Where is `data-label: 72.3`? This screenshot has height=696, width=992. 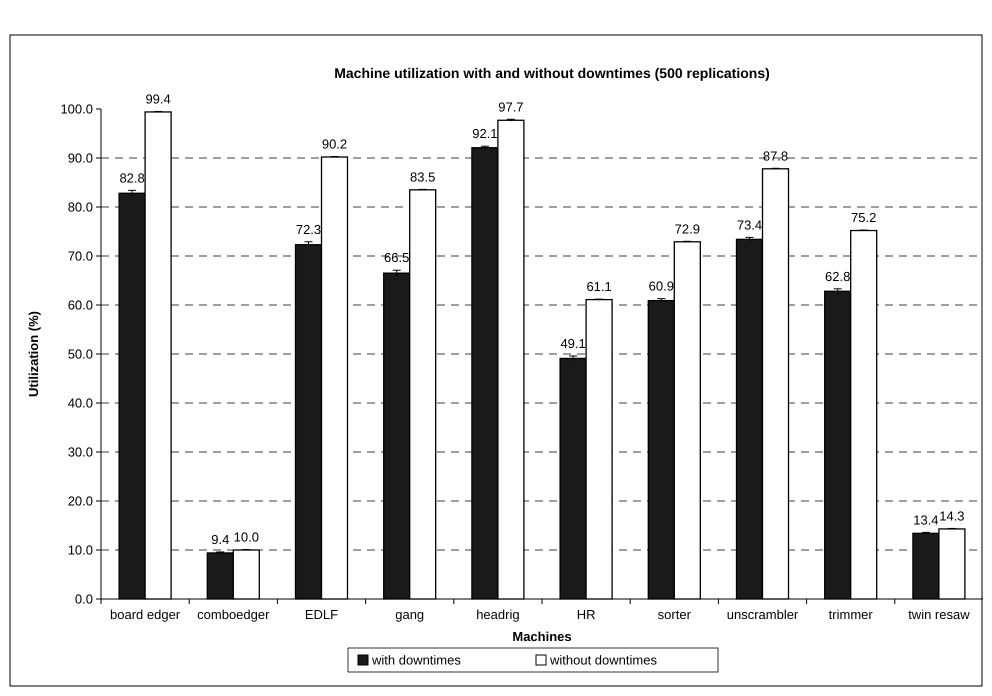
data-label: 72.3 is located at coordinates (309, 229).